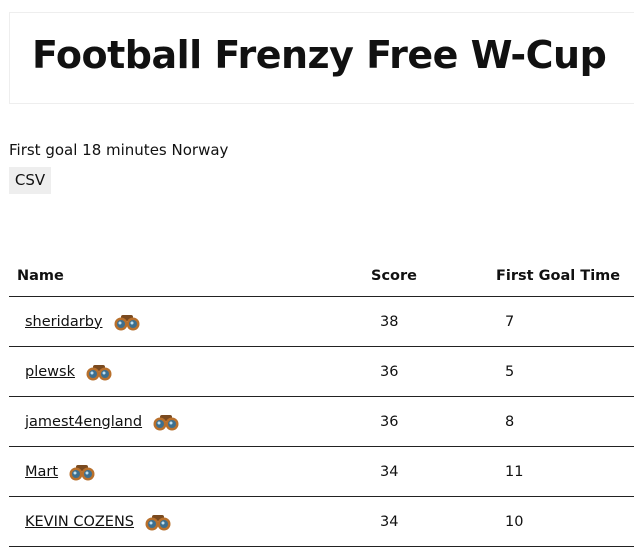  Describe the element at coordinates (190, 471) in the screenshot. I see `table-cell: Mart` at that location.